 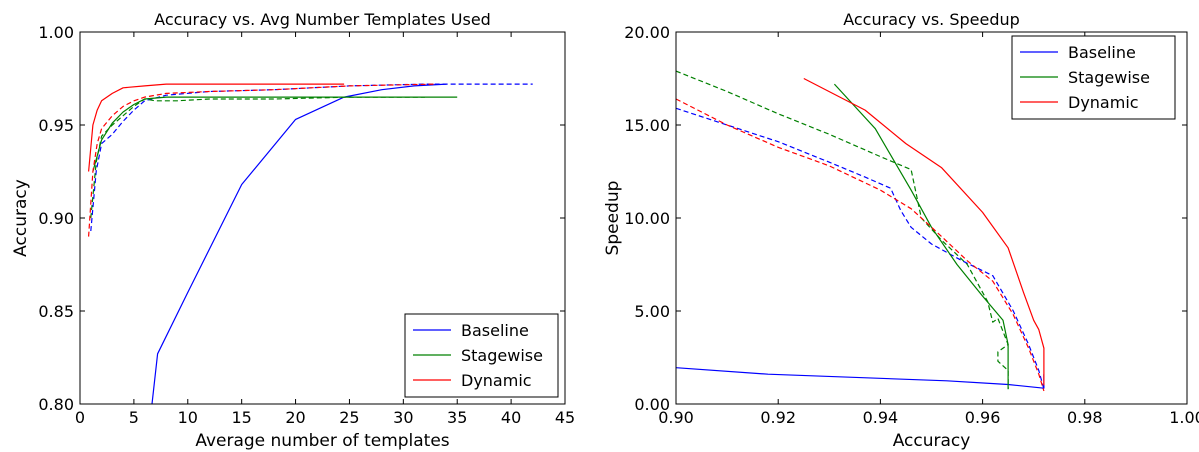 What do you see at coordinates (21, 218) in the screenshot?
I see `y-axis-label: Accuracy` at bounding box center [21, 218].